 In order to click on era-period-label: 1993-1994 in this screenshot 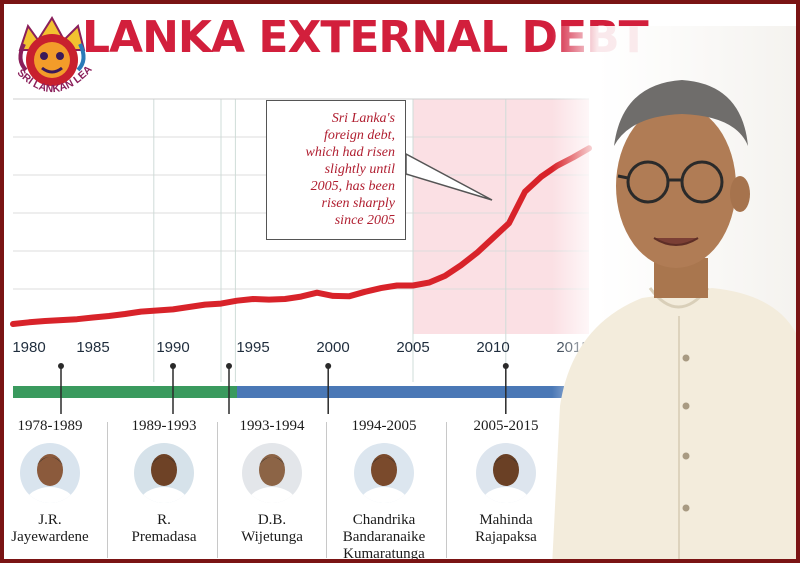, I will do `click(272, 426)`.